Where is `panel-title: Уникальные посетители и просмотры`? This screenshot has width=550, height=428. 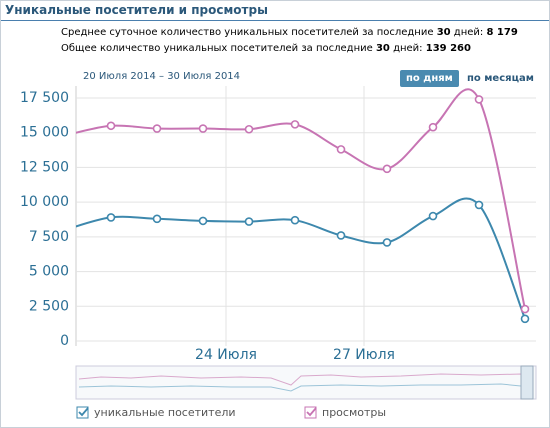 panel-title: Уникальные посетители и просмотры is located at coordinates (136, 10).